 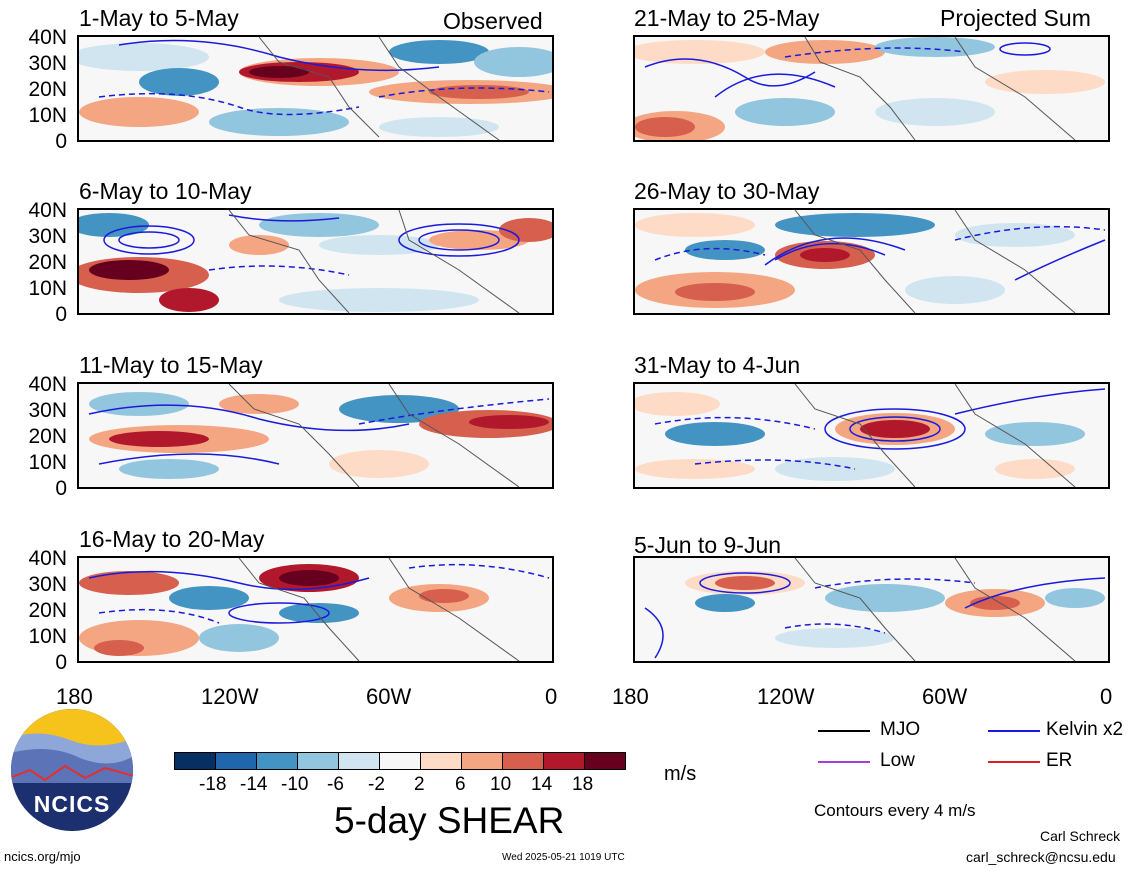 What do you see at coordinates (165, 191) in the screenshot?
I see `panel-title: 6-May to 10-May` at bounding box center [165, 191].